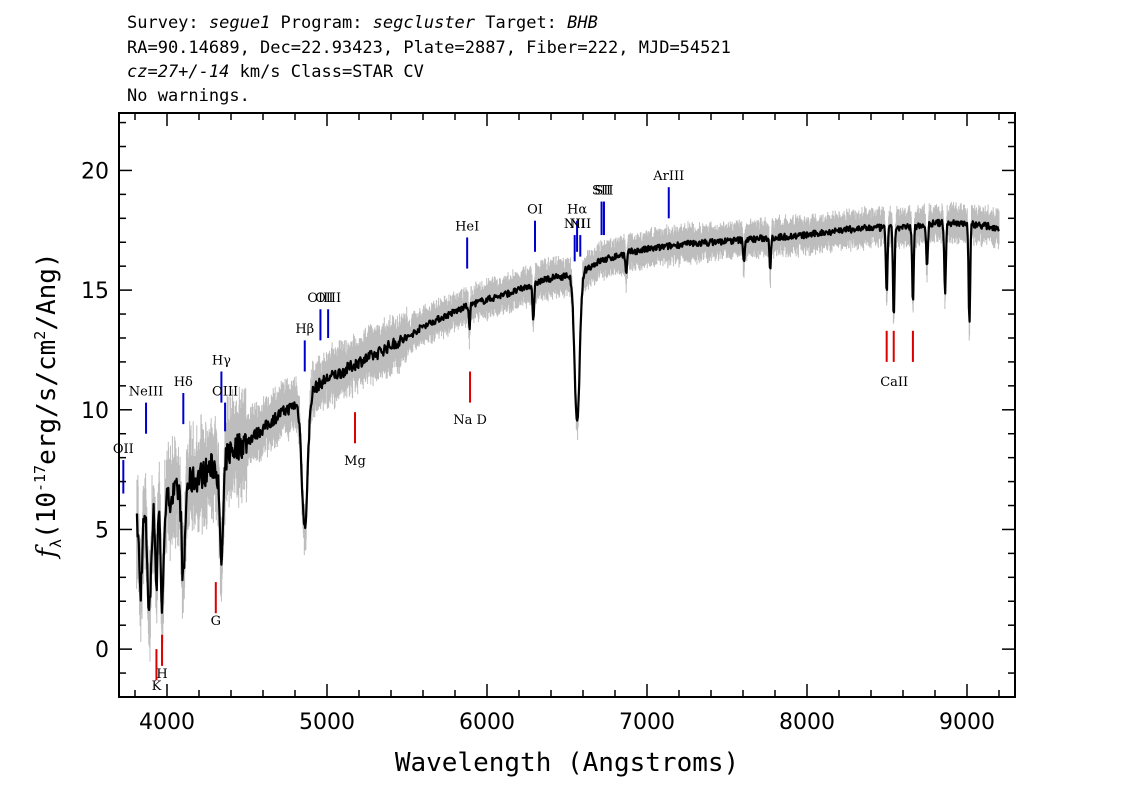 The height and width of the screenshot is (810, 1134). What do you see at coordinates (470, 420) in the screenshot?
I see `absorption-line-label-4: Na D` at bounding box center [470, 420].